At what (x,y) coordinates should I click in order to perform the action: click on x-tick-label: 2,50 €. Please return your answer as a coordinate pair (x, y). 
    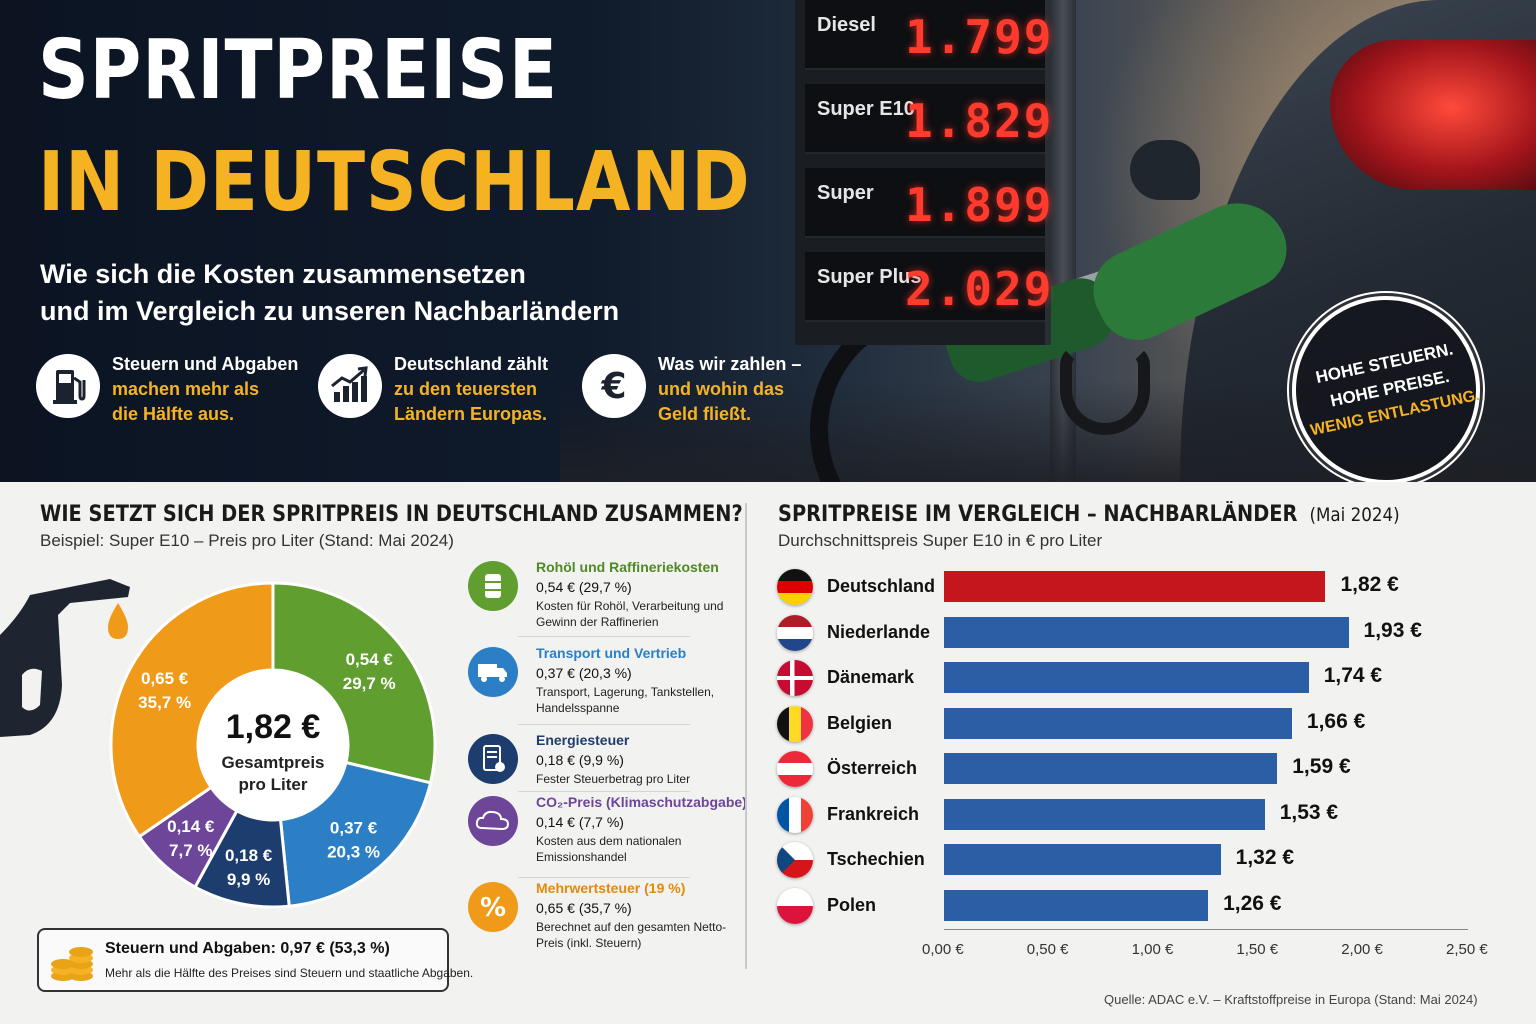
    Looking at the image, I should click on (1467, 949).